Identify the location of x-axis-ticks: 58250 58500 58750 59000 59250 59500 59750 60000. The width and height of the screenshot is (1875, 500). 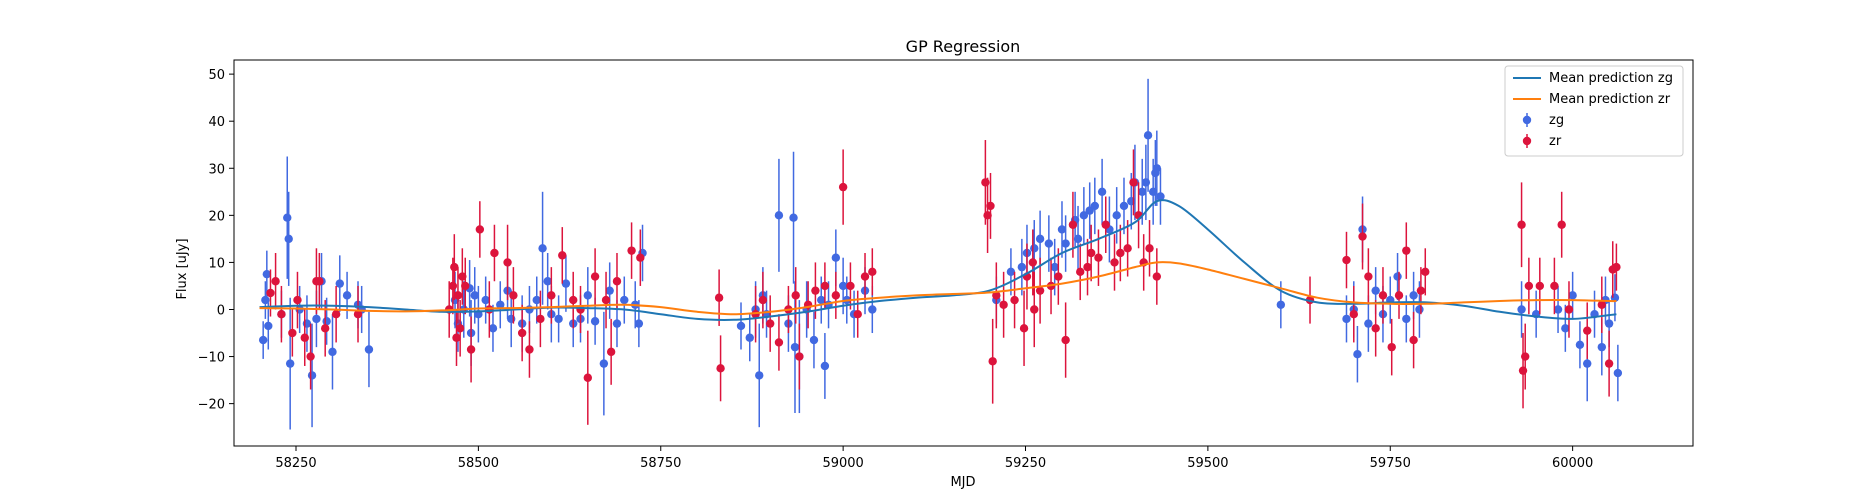
(934, 458).